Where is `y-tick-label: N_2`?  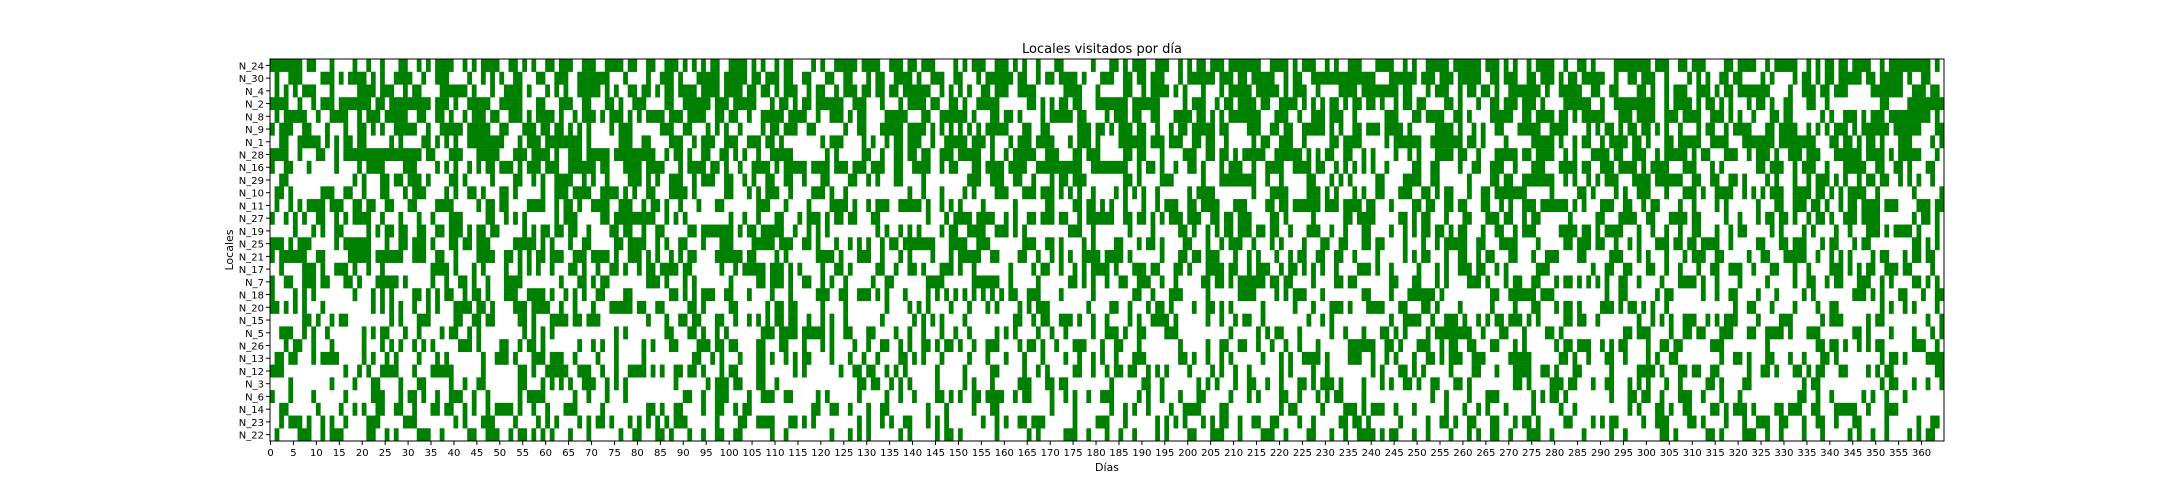
y-tick-label: N_2 is located at coordinates (254, 105).